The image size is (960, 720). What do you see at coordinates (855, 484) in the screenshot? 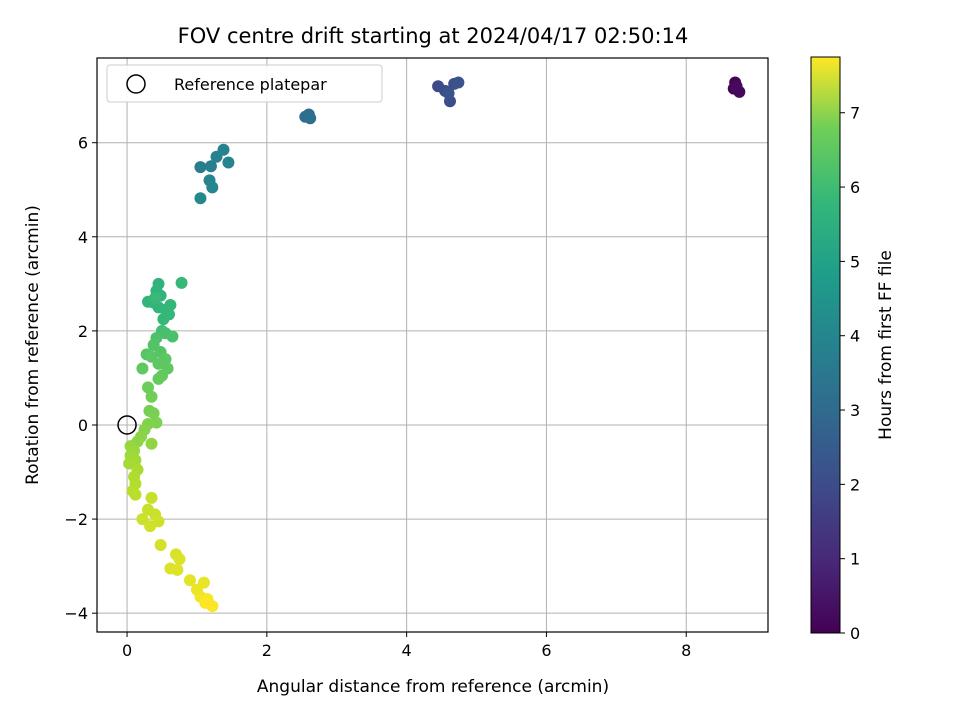
I see `colorbar-tick-label: 2` at bounding box center [855, 484].